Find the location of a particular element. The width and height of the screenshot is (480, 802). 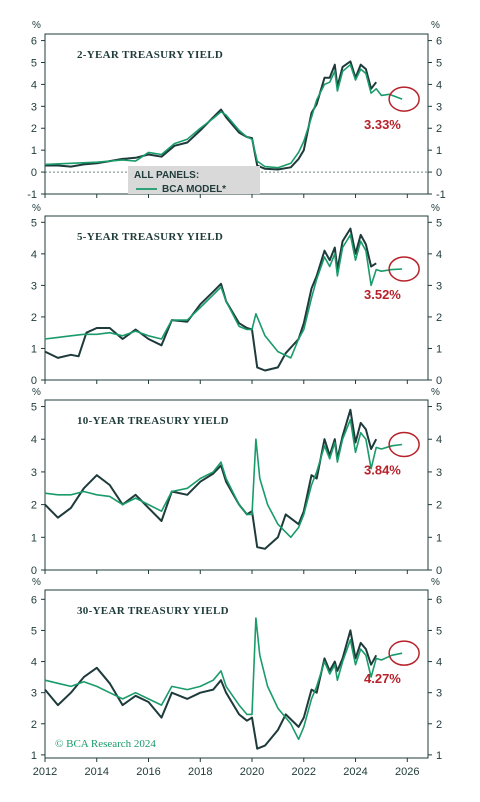

legend: ALL PANELS: BCA MODEL* is located at coordinates (194, 180).